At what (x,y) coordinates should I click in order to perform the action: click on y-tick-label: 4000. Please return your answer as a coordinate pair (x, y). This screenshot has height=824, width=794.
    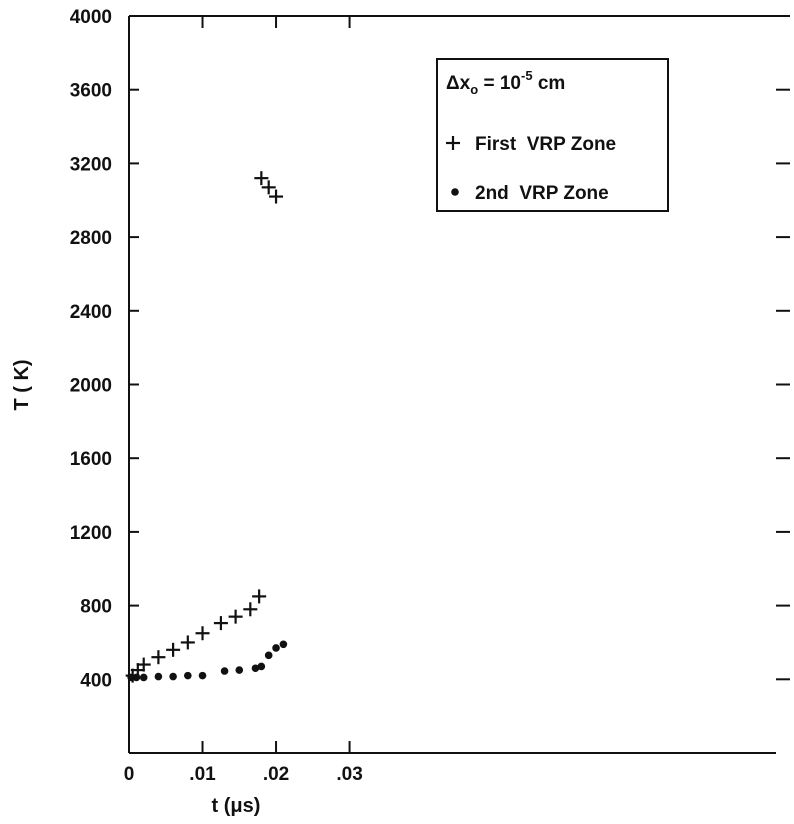
    Looking at the image, I should click on (91, 17).